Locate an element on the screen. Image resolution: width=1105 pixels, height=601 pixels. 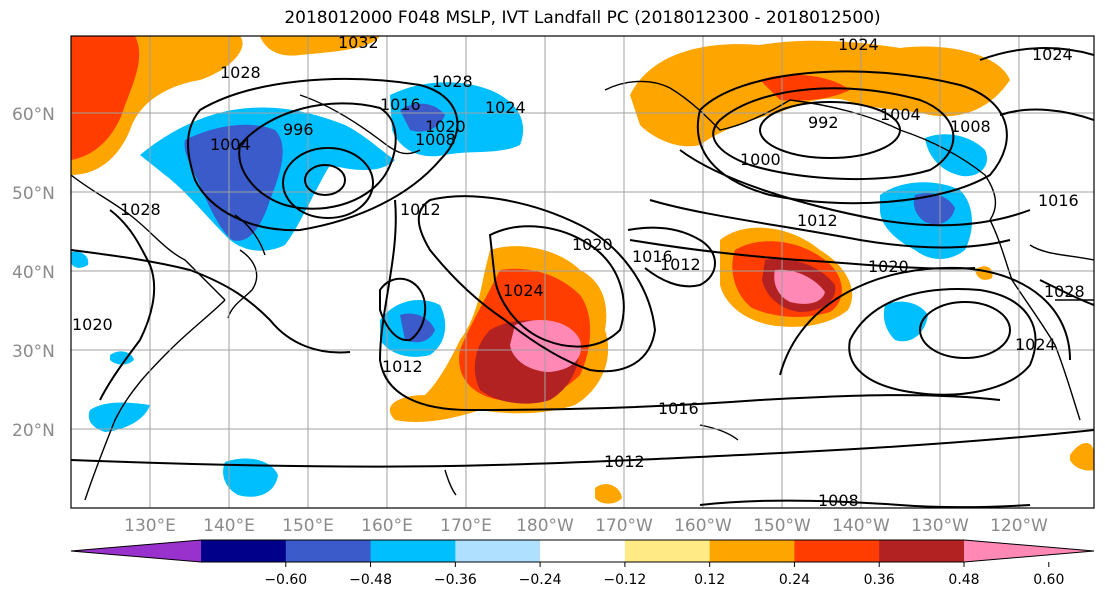
colorbar-tick-label: 0.36 is located at coordinates (879, 580).